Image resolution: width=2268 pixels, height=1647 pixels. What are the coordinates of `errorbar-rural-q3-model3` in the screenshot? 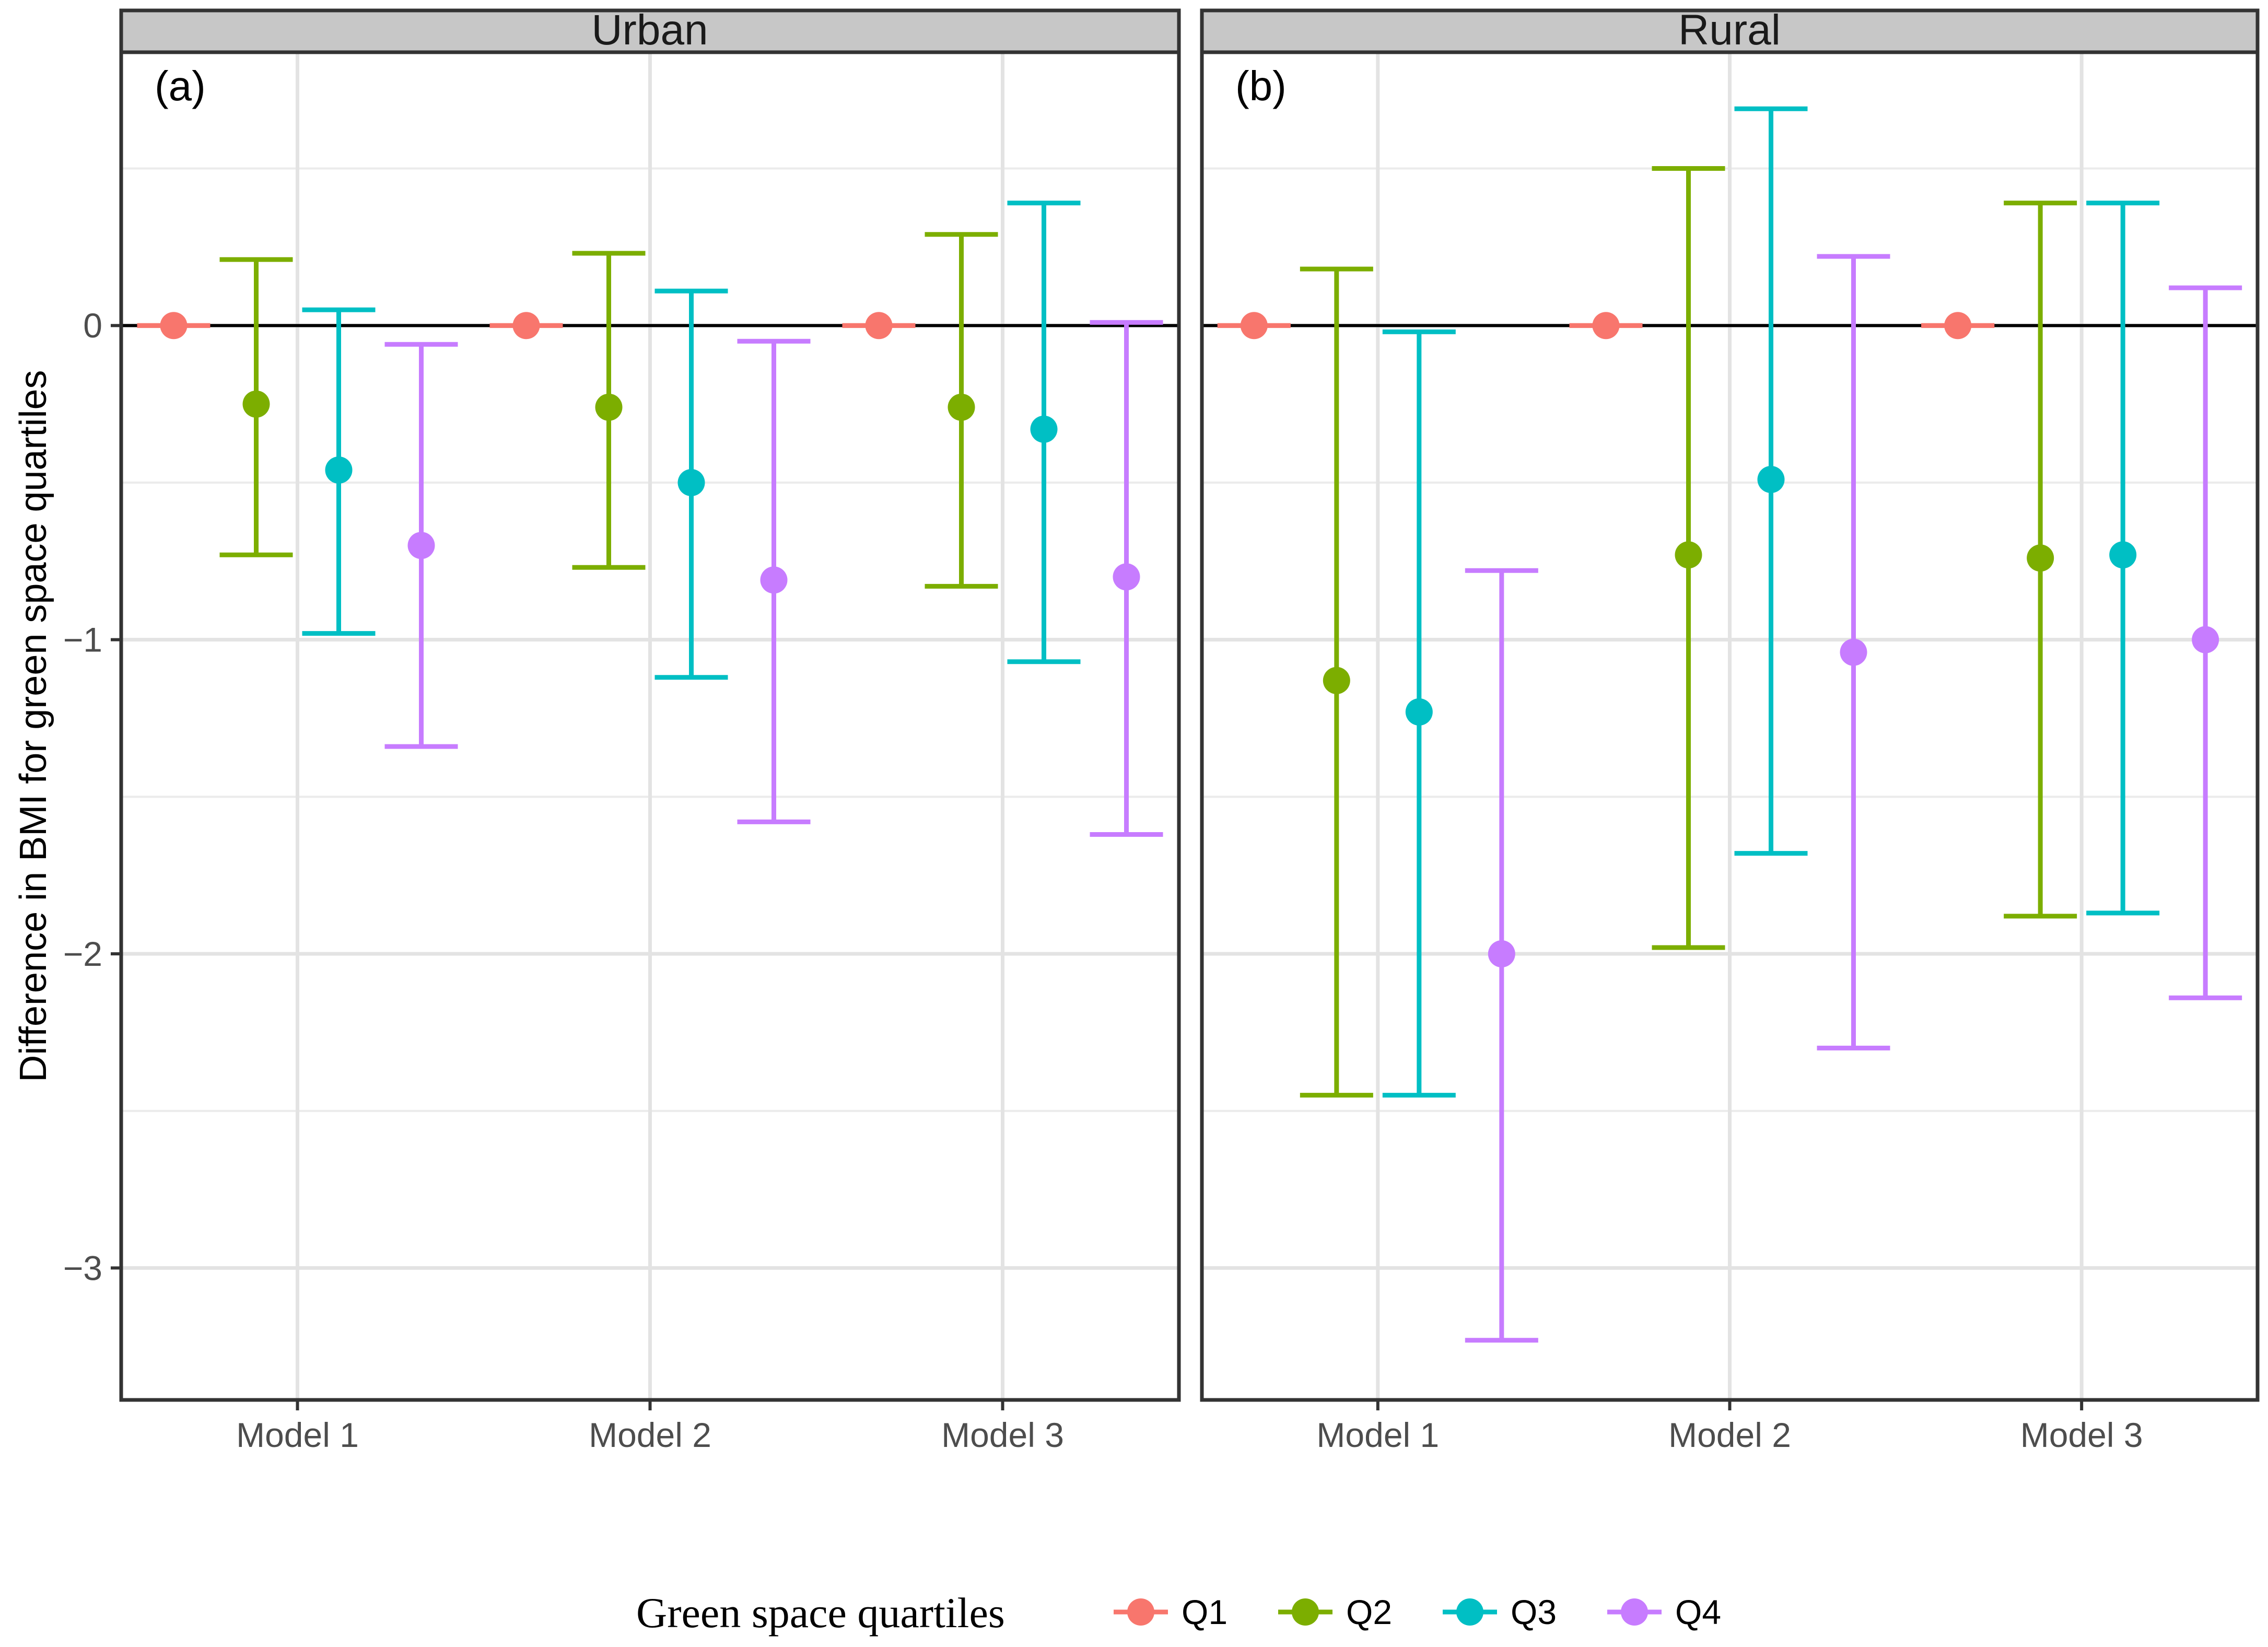 It's located at (2123, 559).